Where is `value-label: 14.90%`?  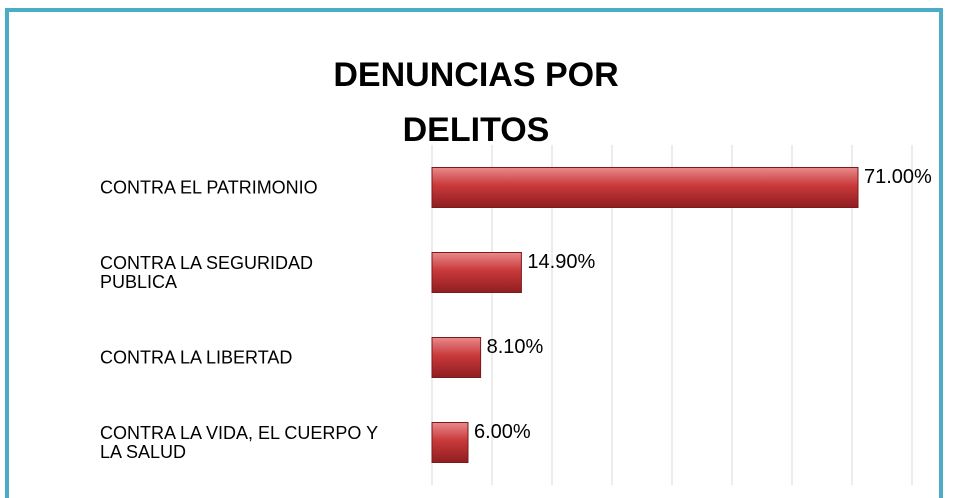
value-label: 14.90% is located at coordinates (561, 262).